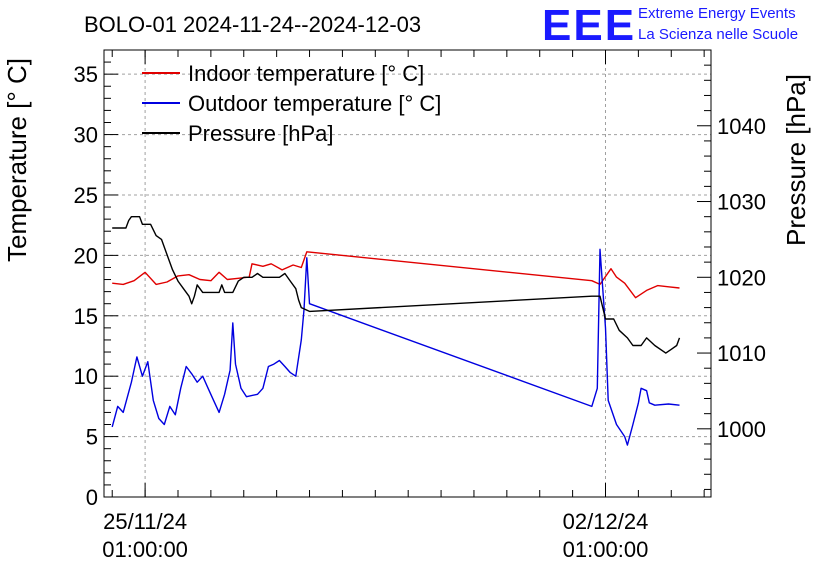 The width and height of the screenshot is (836, 572). What do you see at coordinates (589, 25) in the screenshot?
I see `logo-mark: EEE` at bounding box center [589, 25].